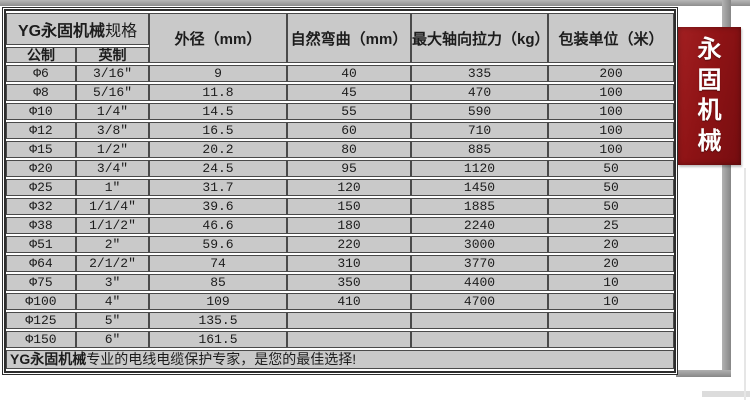 Image resolution: width=750 pixels, height=400 pixels. I want to click on cell-bend: 150, so click(349, 206).